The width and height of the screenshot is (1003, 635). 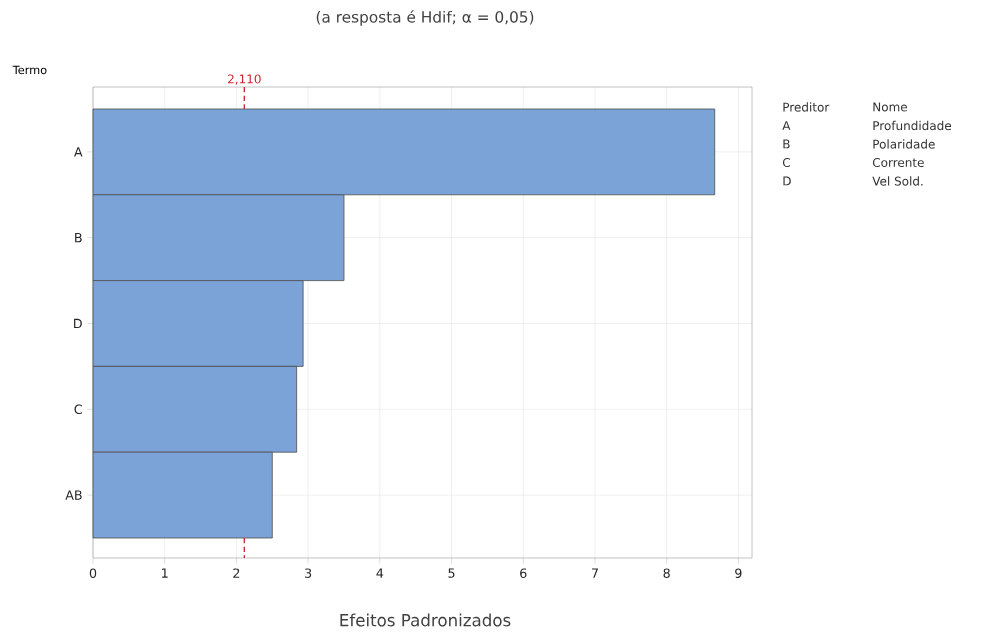 I want to click on x-tick-label: 1, so click(x=165, y=573).